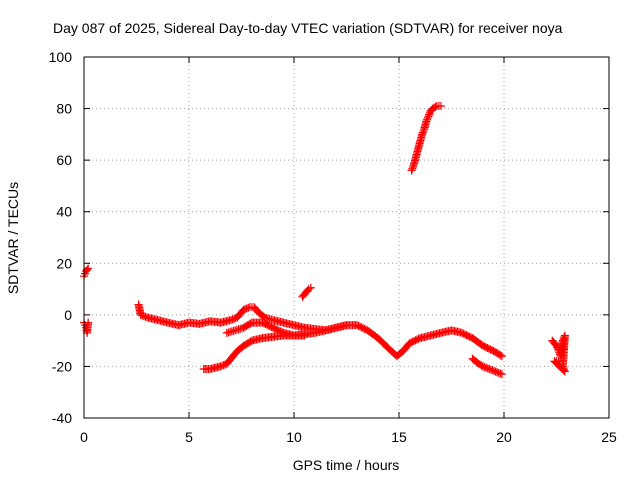 This screenshot has width=640, height=480. What do you see at coordinates (13, 238) in the screenshot?
I see `y-axis-label: SDTVAR / TECUs` at bounding box center [13, 238].